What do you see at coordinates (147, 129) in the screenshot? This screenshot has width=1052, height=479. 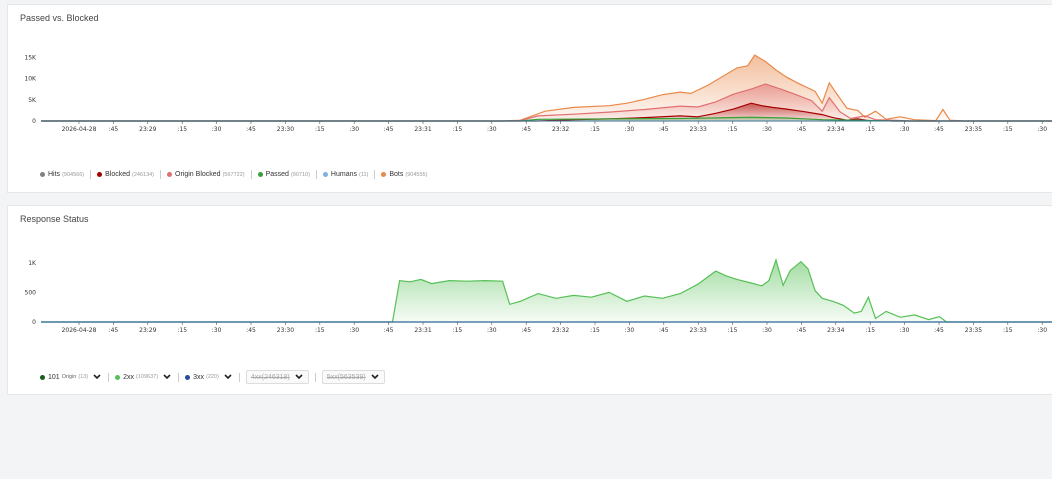 I see `x-tick-label: 23:29` at bounding box center [147, 129].